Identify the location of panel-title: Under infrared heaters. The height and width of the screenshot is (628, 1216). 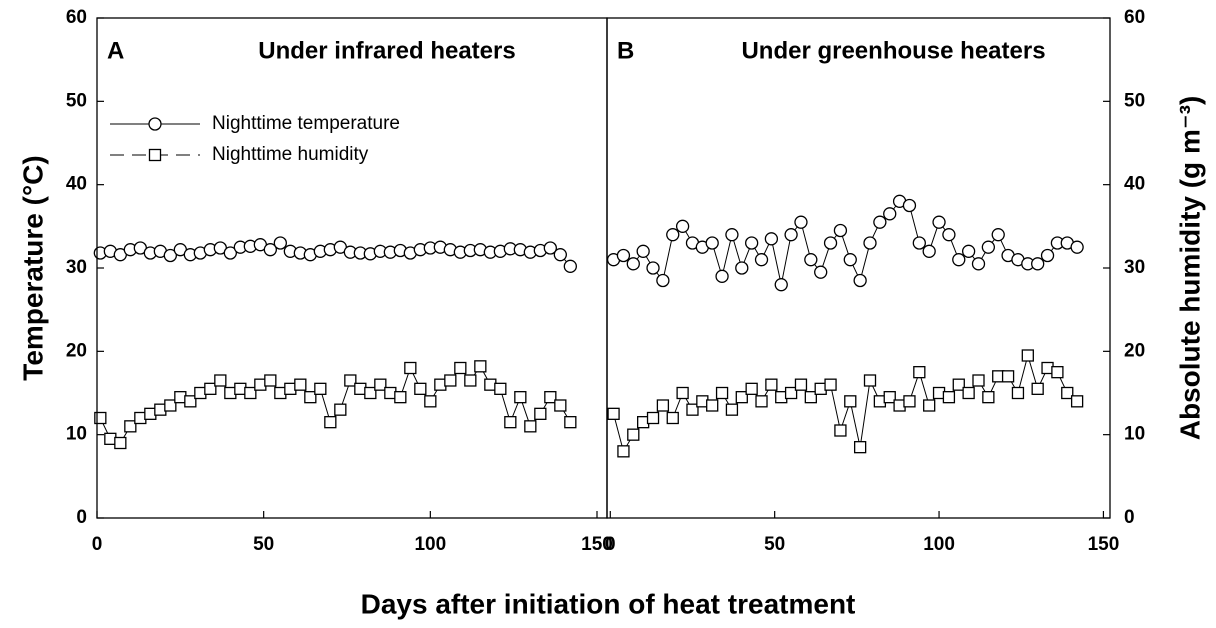
(386, 50).